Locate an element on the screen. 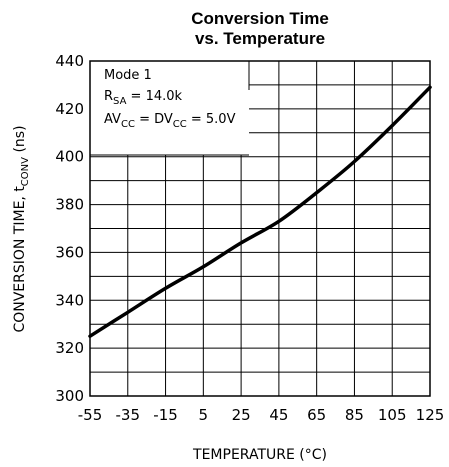  legend-mode: Mode 1 is located at coordinates (128, 75).